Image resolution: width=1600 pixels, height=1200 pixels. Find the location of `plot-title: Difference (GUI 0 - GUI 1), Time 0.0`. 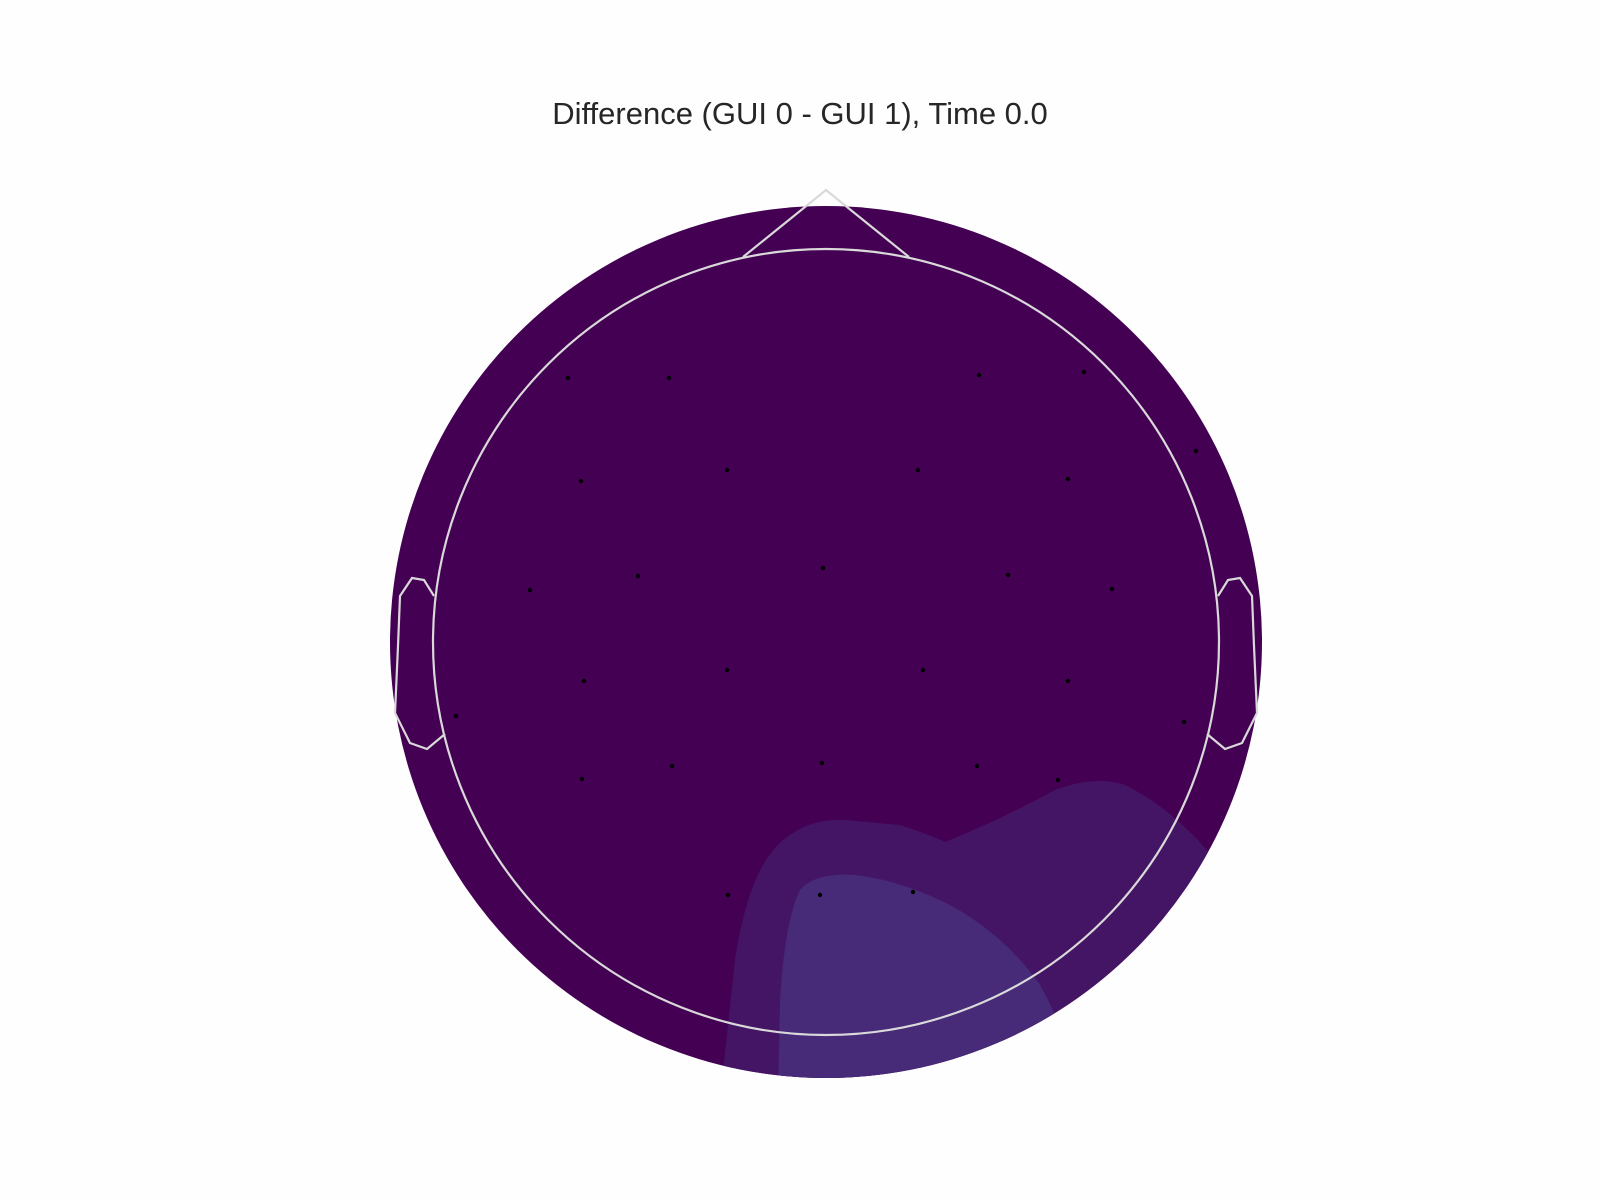

plot-title: Difference (GUI 0 - GUI 1), Time 0.0 is located at coordinates (800, 113).